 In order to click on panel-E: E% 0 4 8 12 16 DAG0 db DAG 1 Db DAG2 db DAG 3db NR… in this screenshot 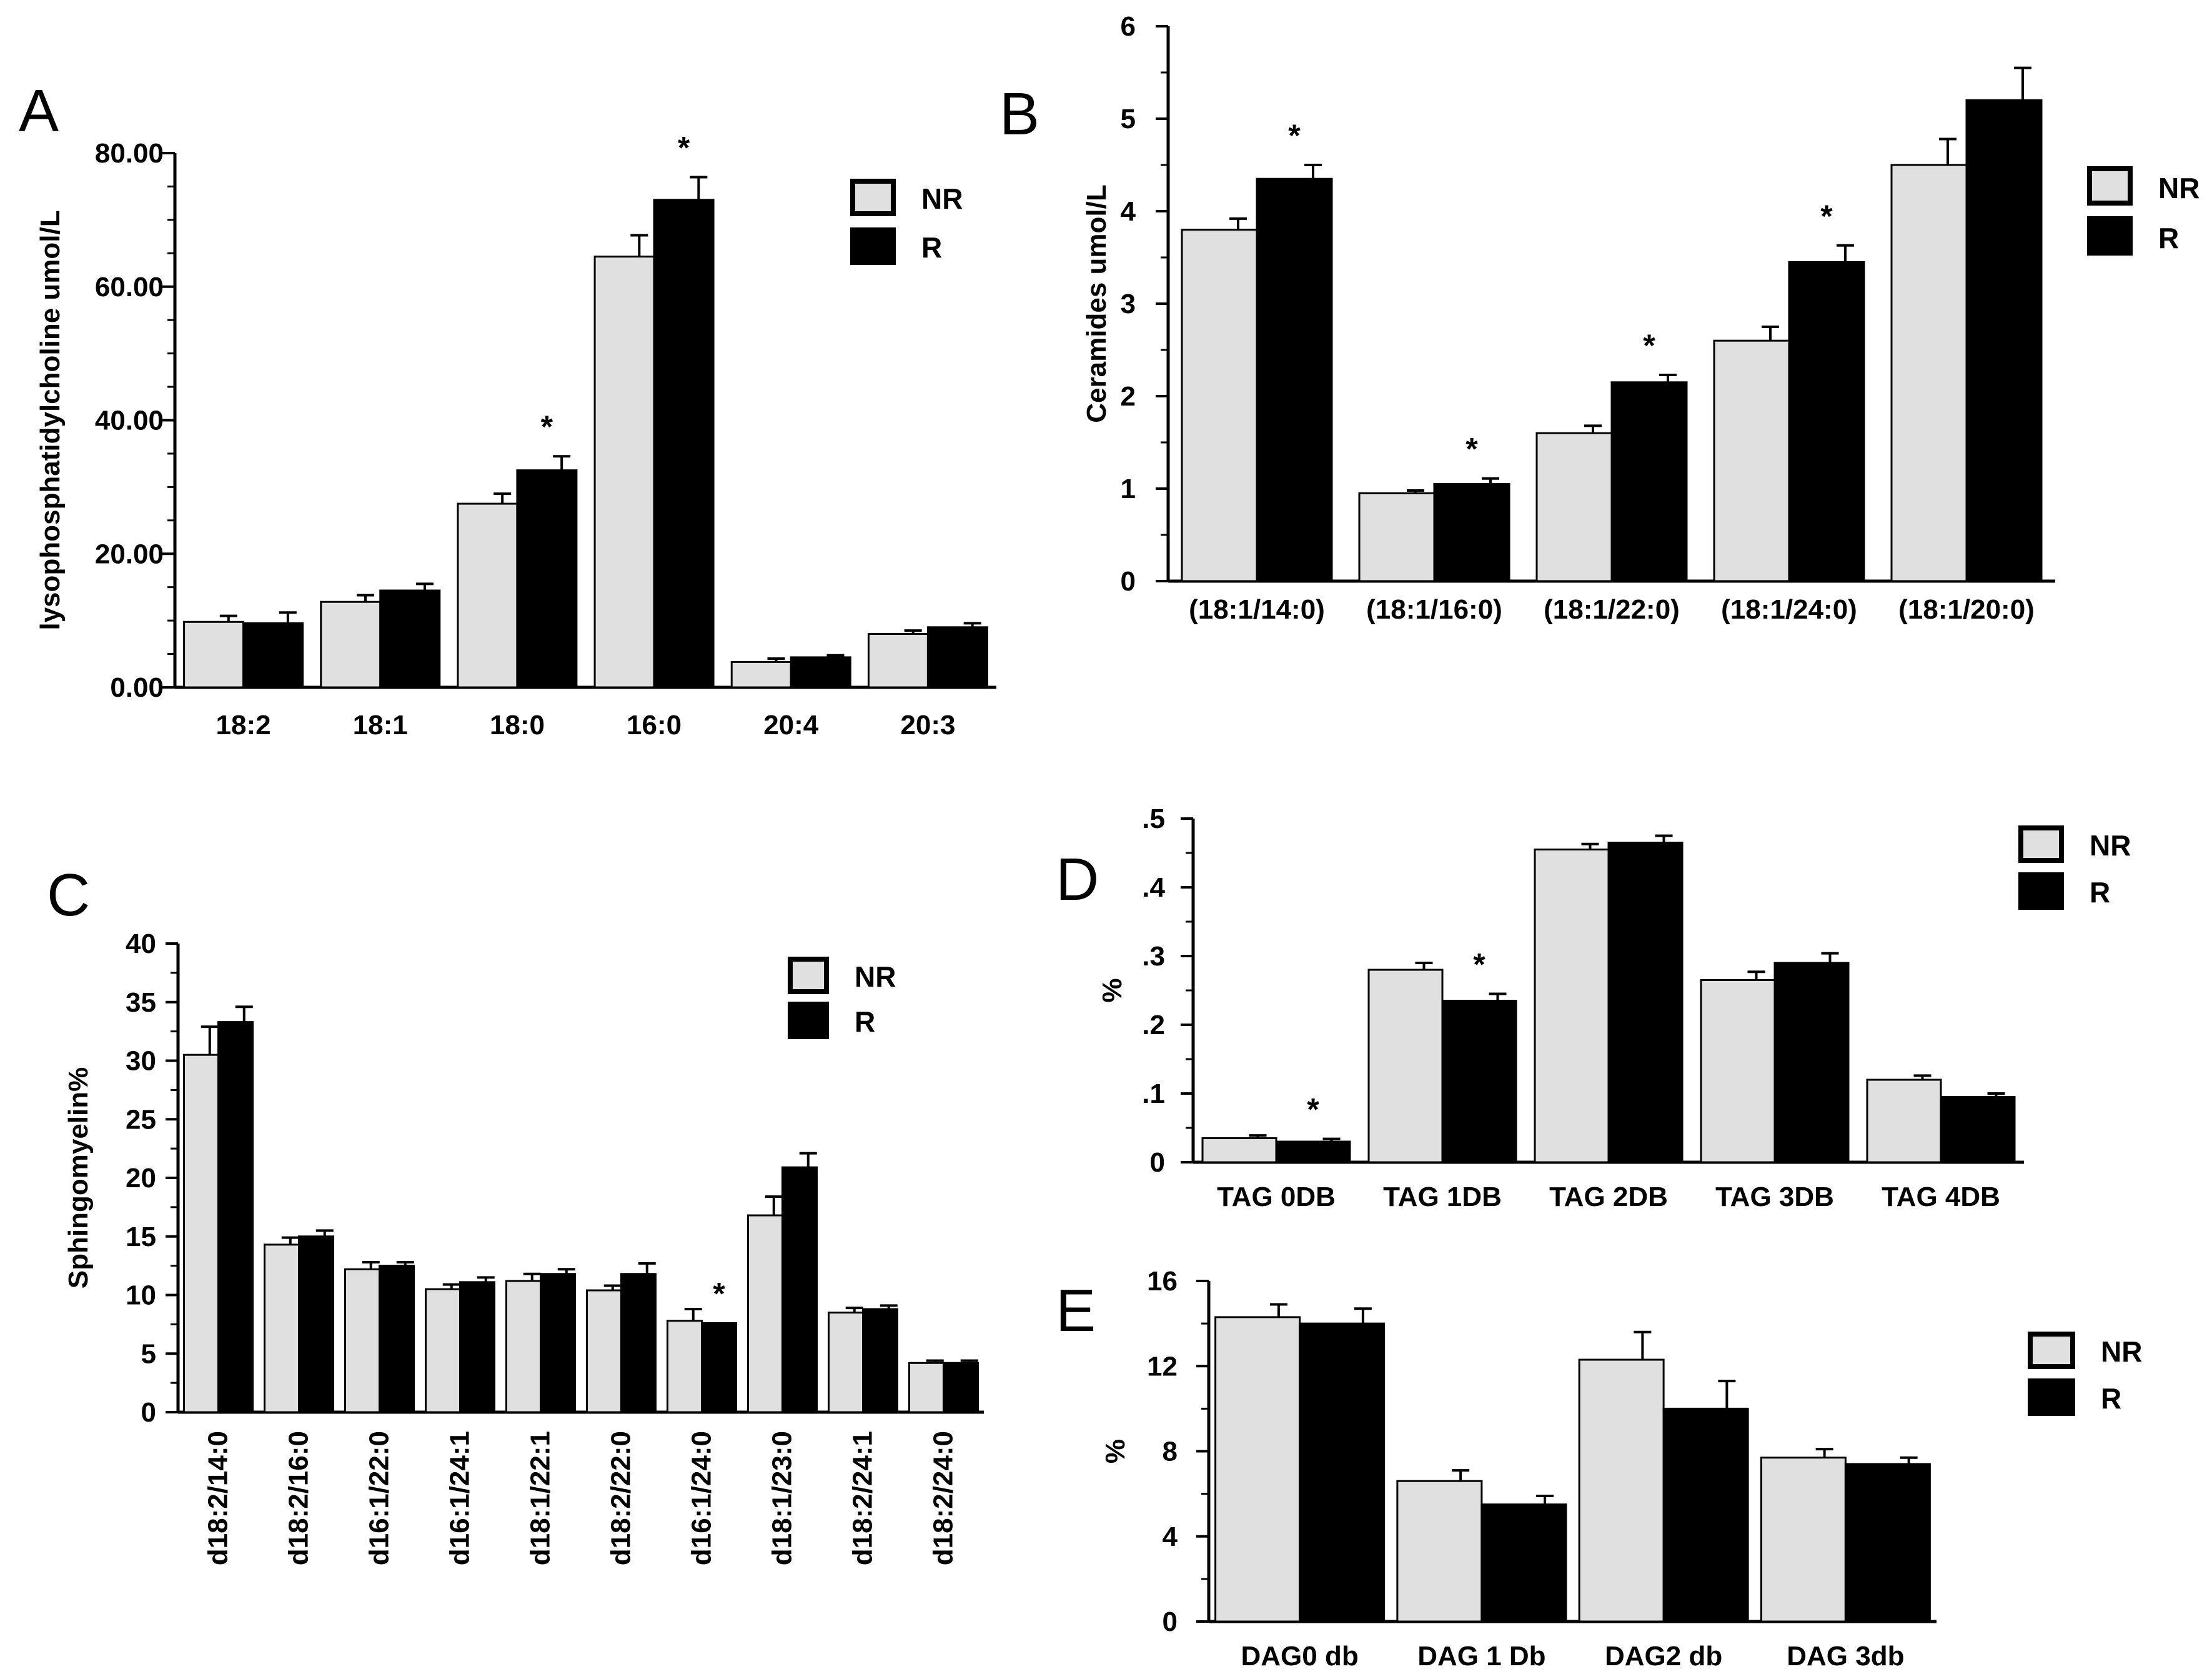, I will do `click(1599, 1469)`.